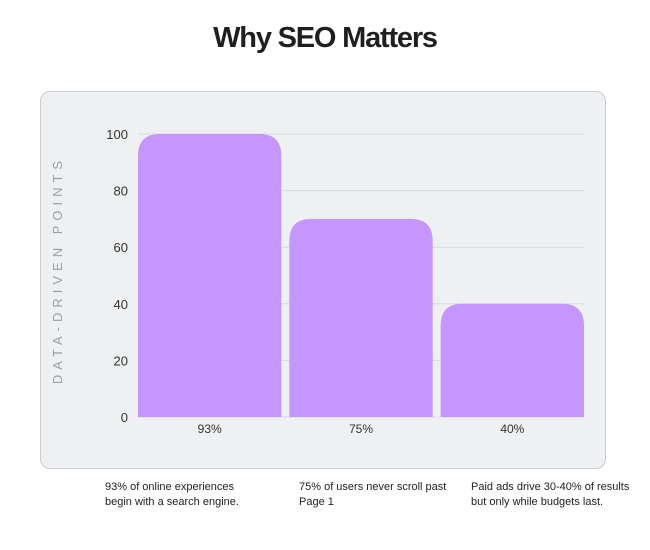  What do you see at coordinates (373, 494) in the screenshot?
I see `caption-2: 75% of users never scroll past Page 1` at bounding box center [373, 494].